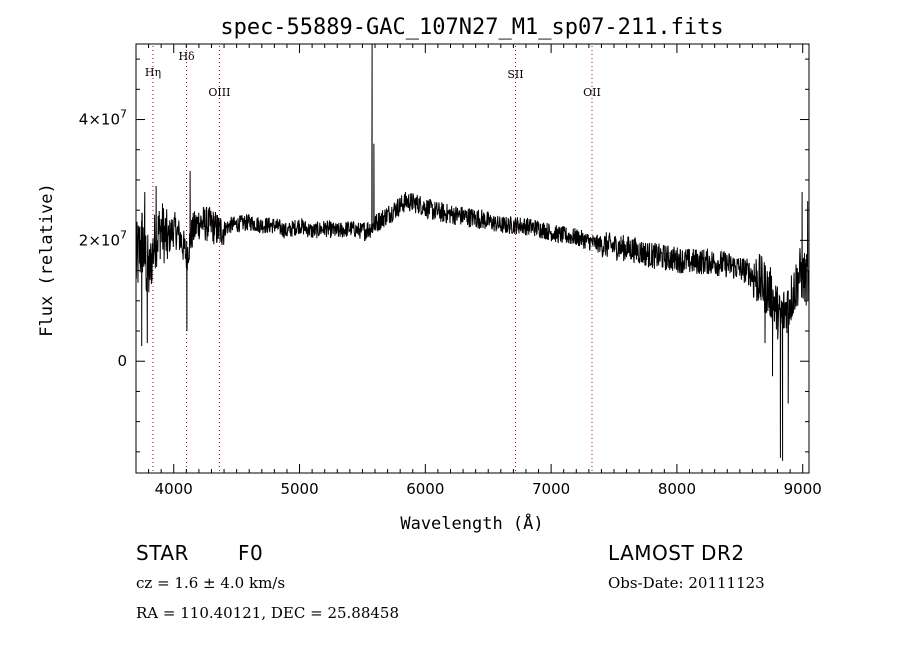 The height and width of the screenshot is (650, 900). I want to click on ra-dec: RA = 110.40121, DEC = 25.88458, so click(268, 613).